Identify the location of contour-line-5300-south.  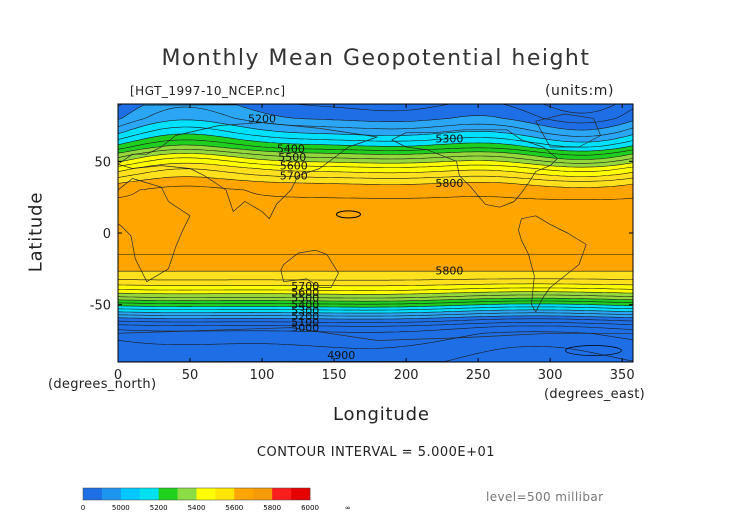
(375, 311).